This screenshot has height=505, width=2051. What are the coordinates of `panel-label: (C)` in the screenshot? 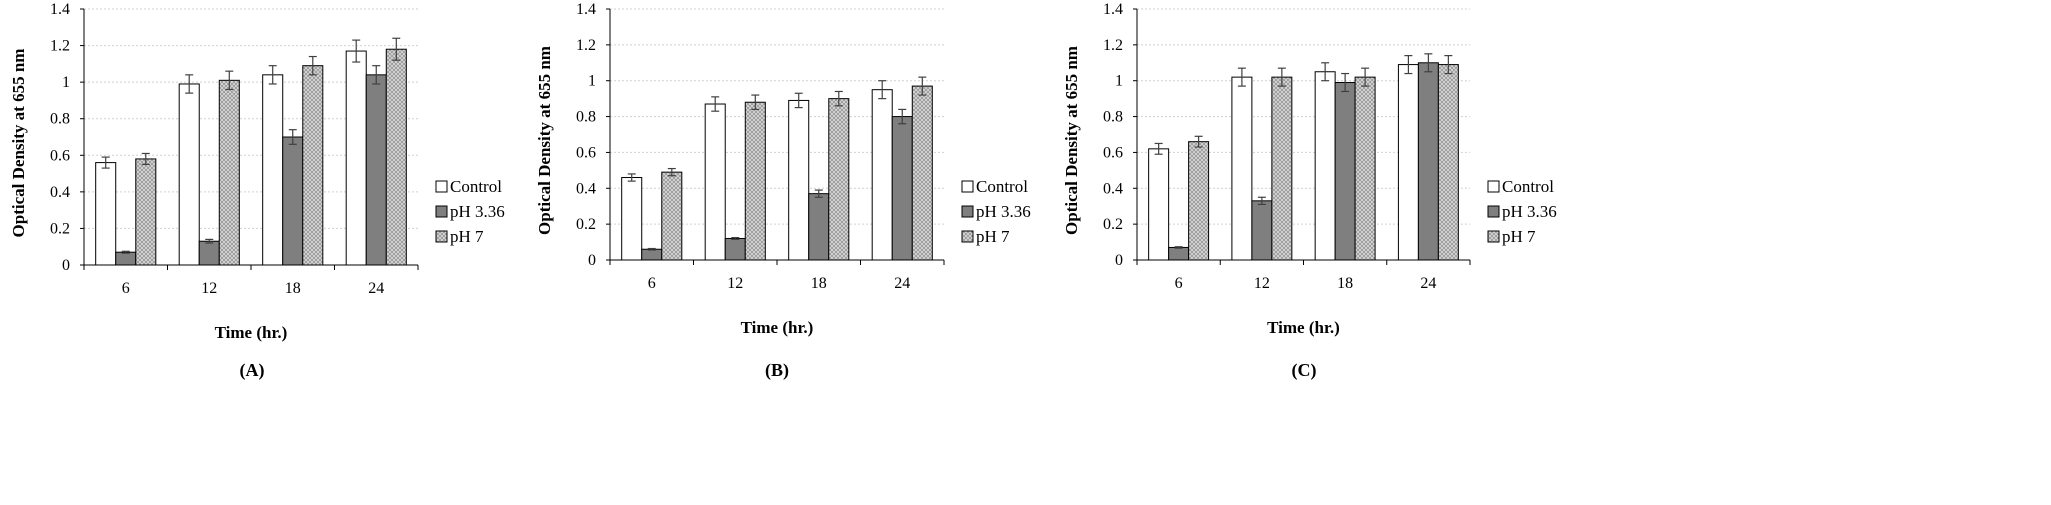 It's located at (1304, 370).